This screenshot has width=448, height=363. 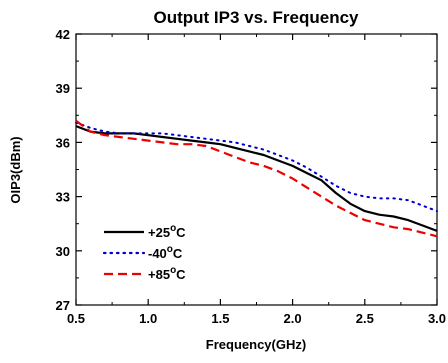 What do you see at coordinates (437, 318) in the screenshot?
I see `x-tick-label: 3.0` at bounding box center [437, 318].